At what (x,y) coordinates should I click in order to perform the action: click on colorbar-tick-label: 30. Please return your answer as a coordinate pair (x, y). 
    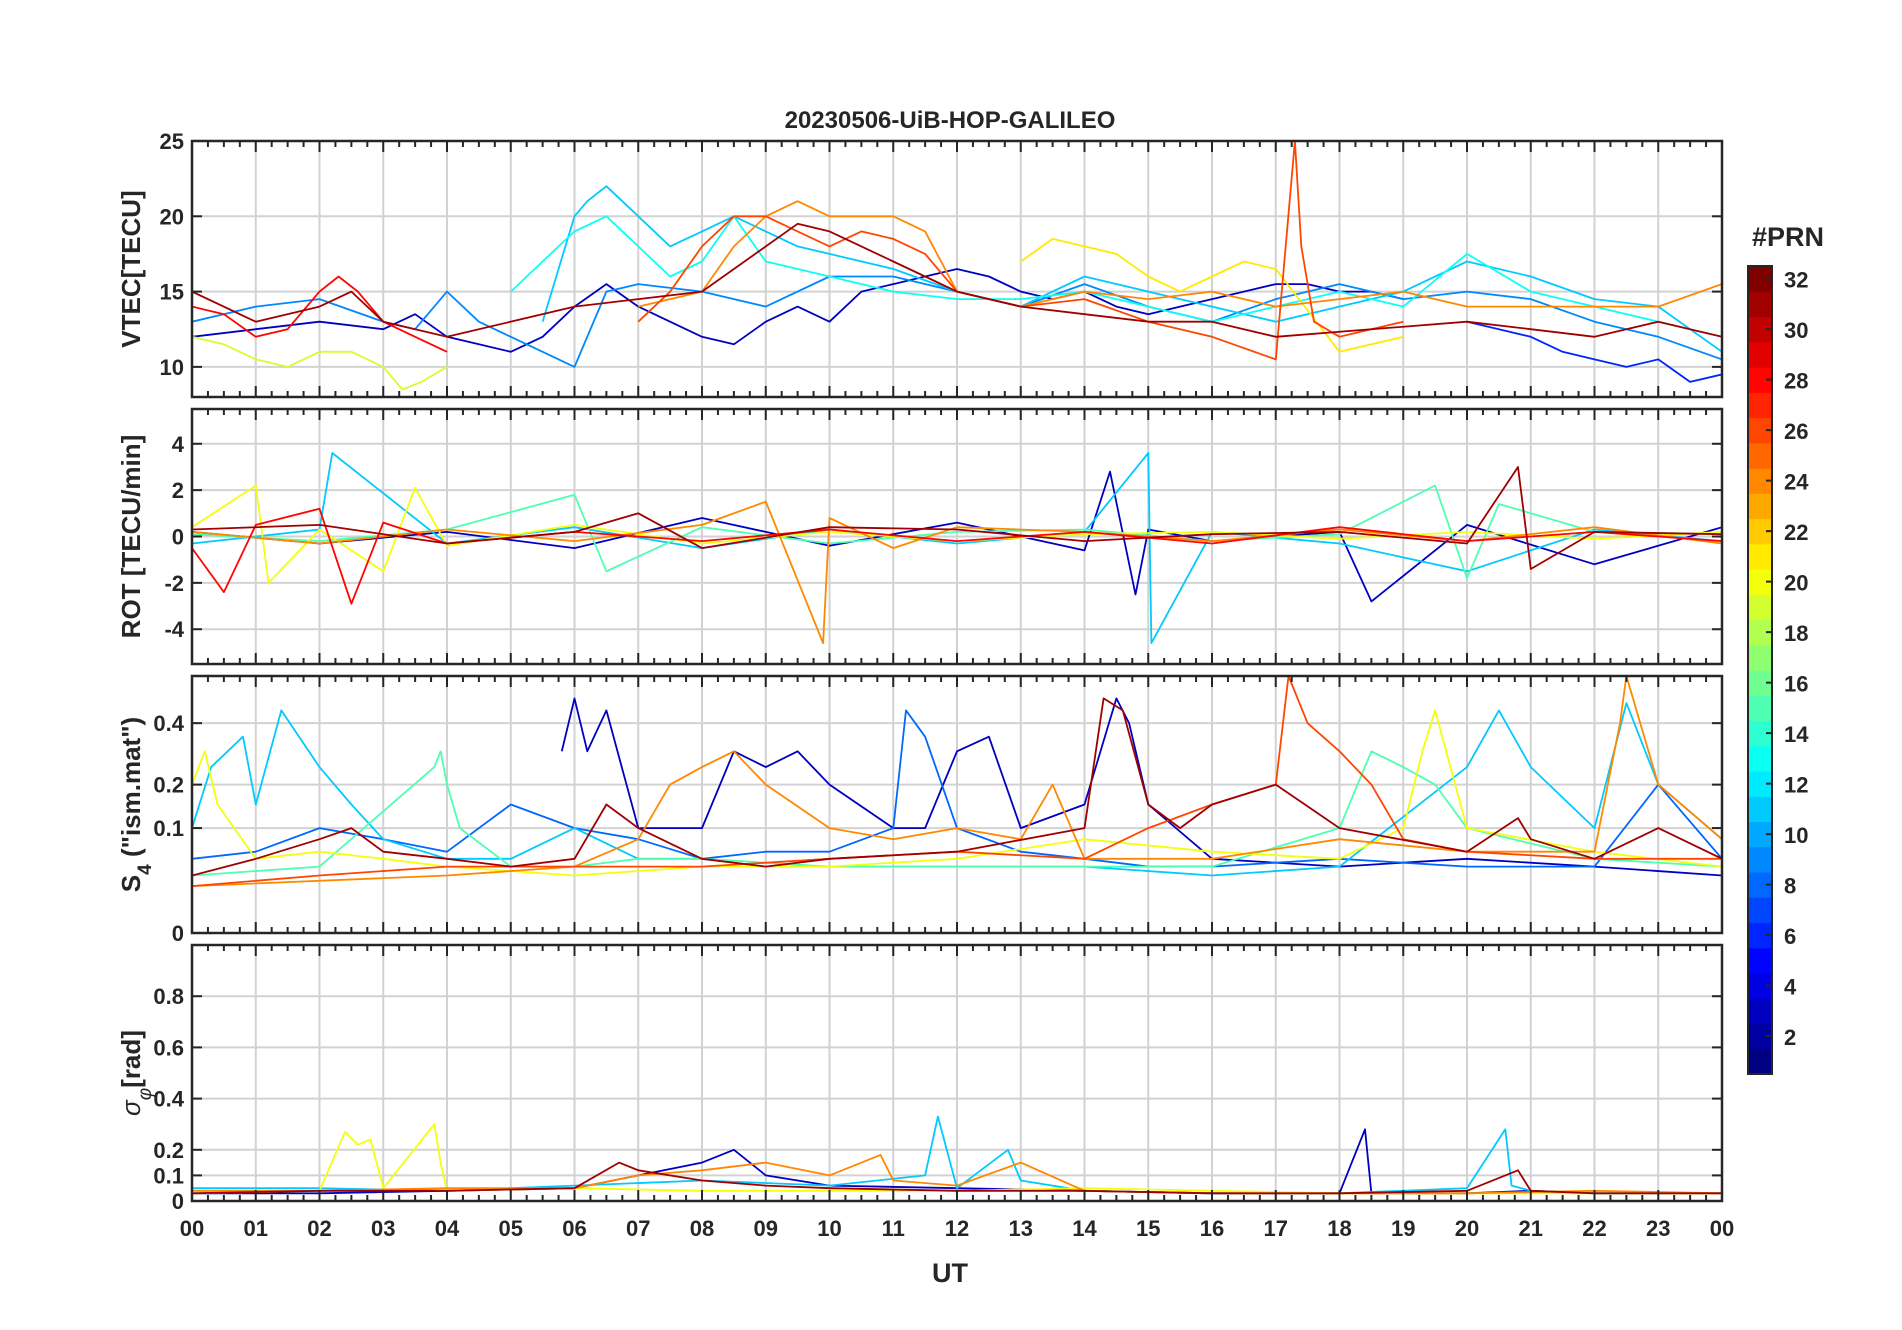
    Looking at the image, I should click on (1796, 330).